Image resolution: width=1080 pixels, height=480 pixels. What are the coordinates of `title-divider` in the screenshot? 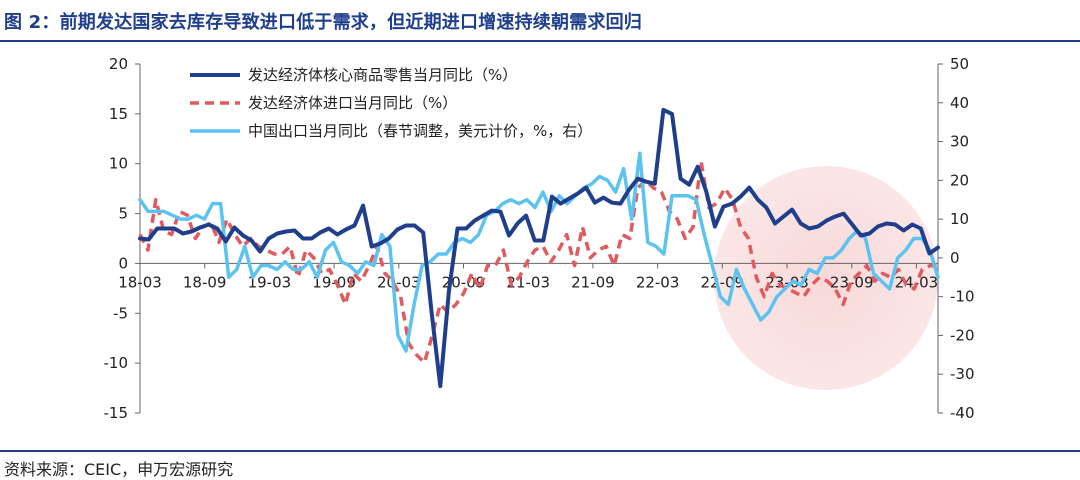 It's located at (540, 41).